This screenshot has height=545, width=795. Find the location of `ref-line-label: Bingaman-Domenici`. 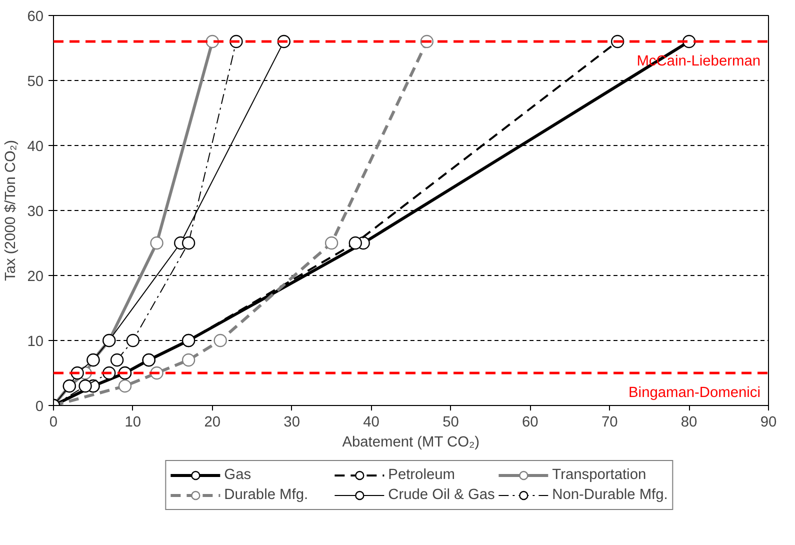

ref-line-label: Bingaman-Domenici is located at coordinates (694, 393).